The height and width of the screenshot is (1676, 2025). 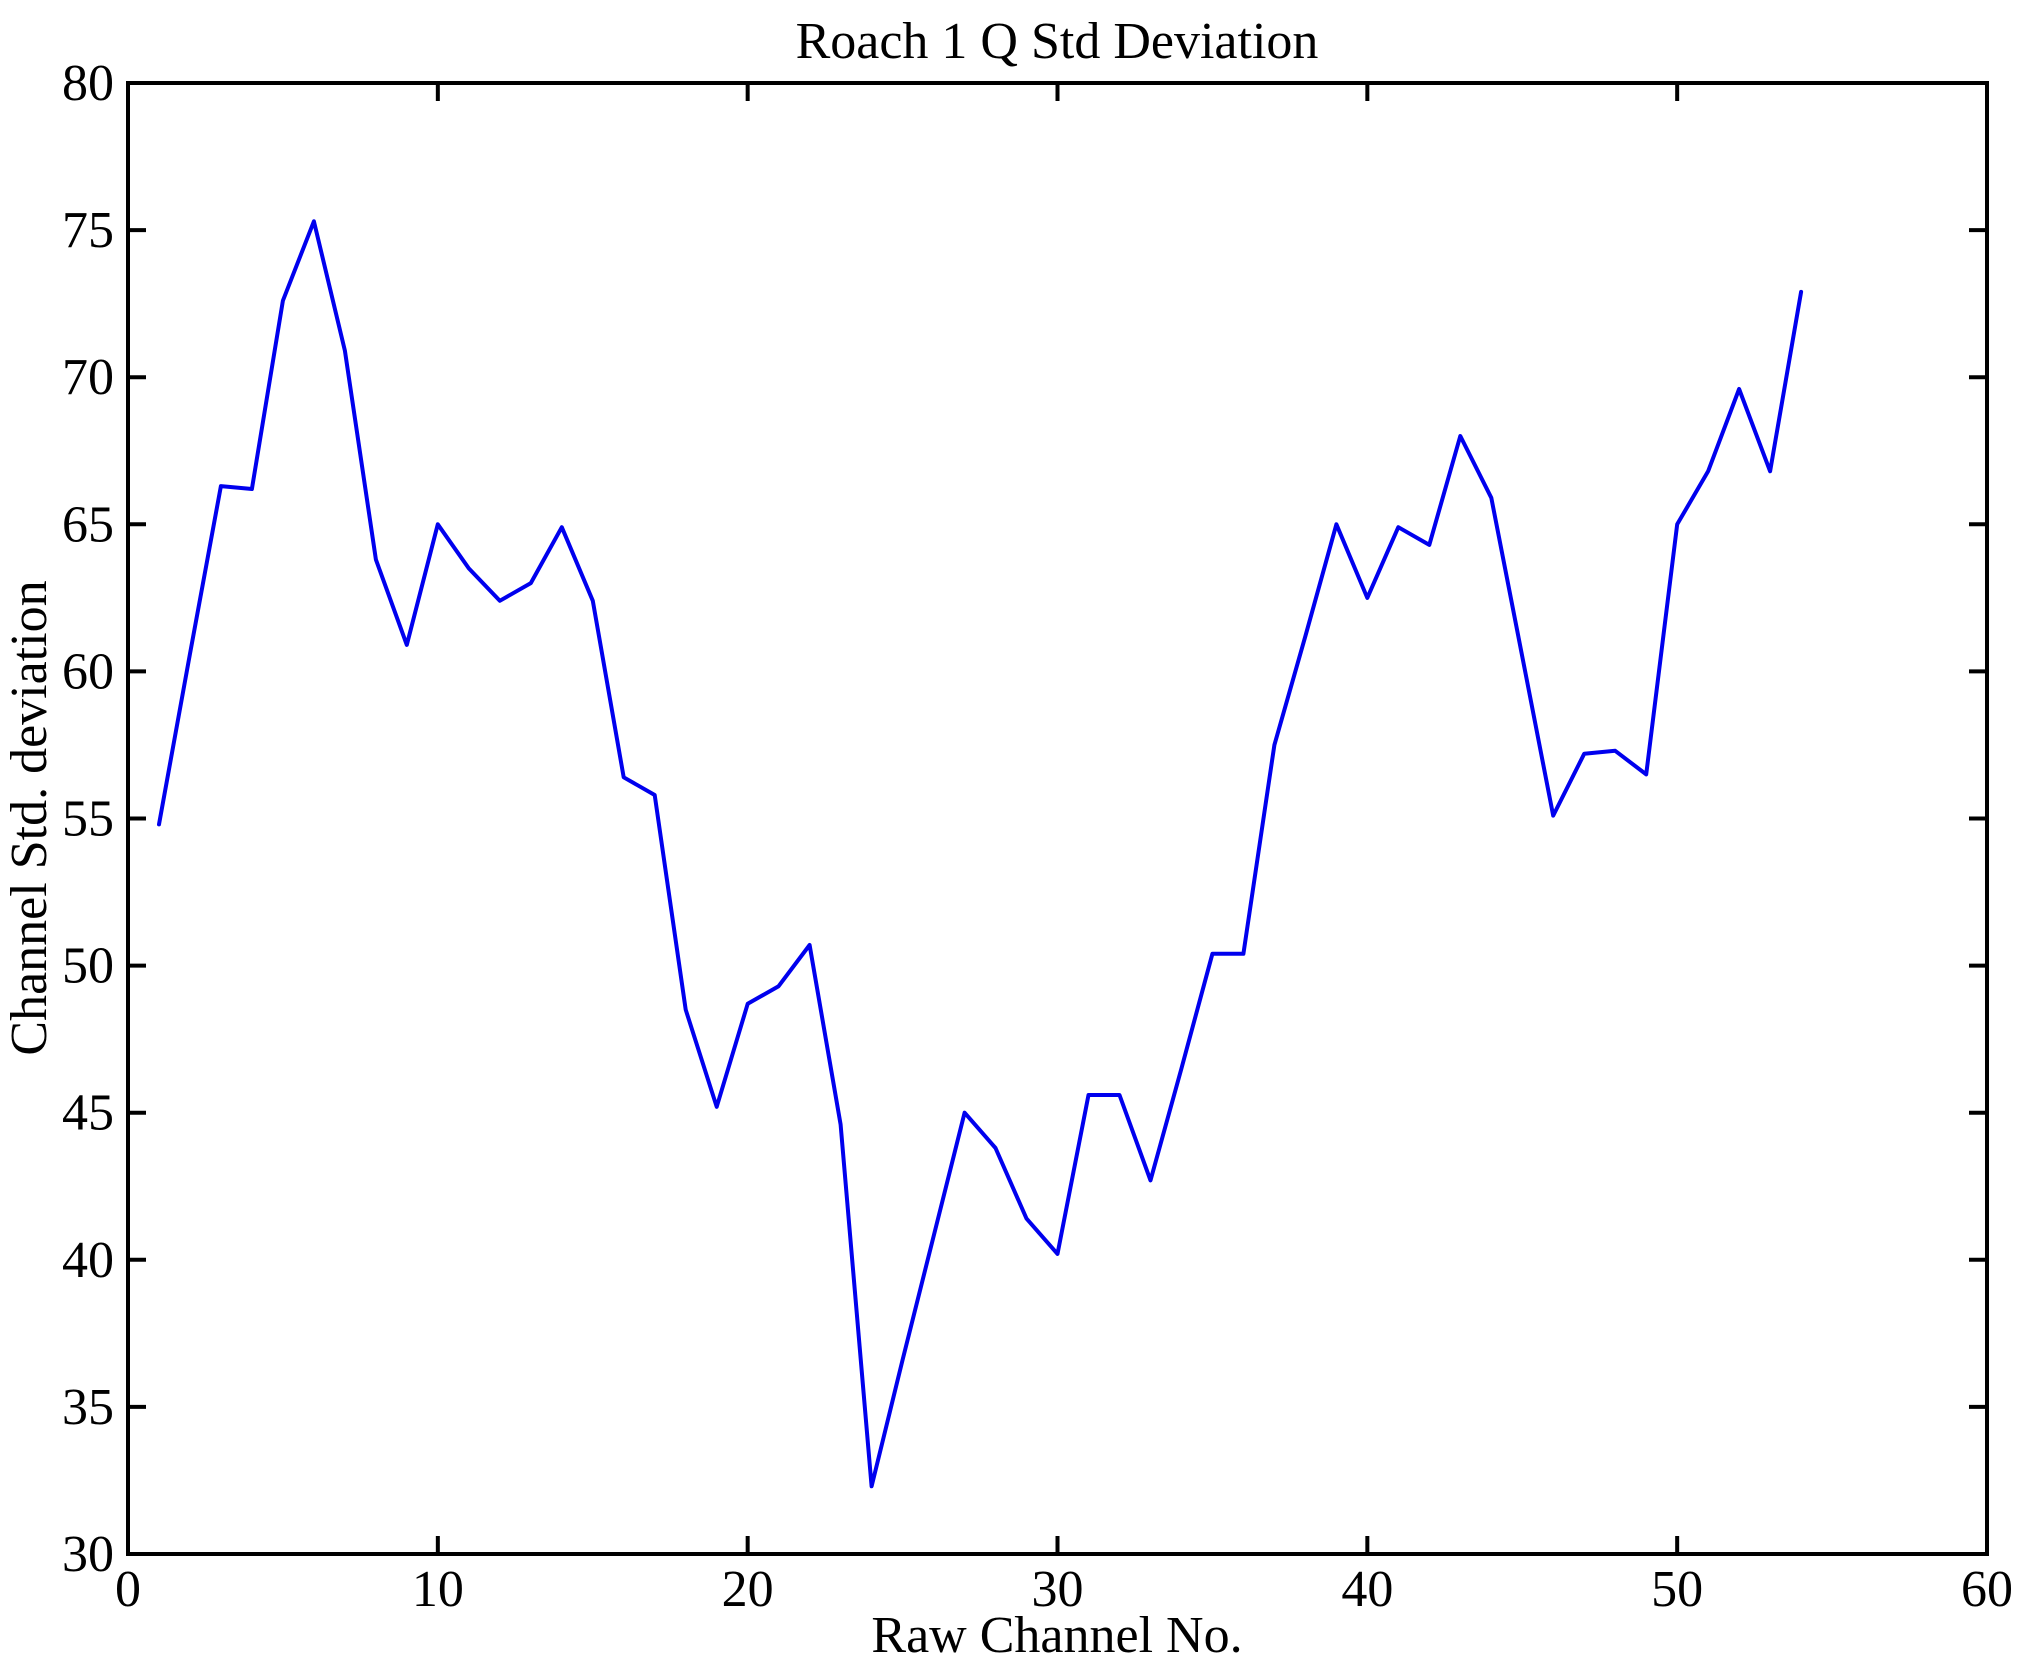 What do you see at coordinates (88, 1407) in the screenshot?
I see `y-tick-label: 35` at bounding box center [88, 1407].